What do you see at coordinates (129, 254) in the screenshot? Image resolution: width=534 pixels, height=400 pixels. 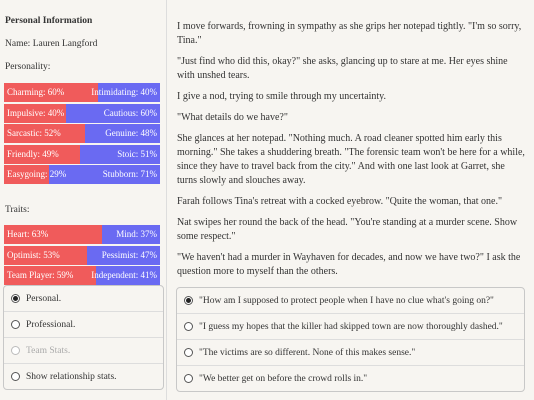 I see `stat-right-label: Pessimist: 47%` at bounding box center [129, 254].